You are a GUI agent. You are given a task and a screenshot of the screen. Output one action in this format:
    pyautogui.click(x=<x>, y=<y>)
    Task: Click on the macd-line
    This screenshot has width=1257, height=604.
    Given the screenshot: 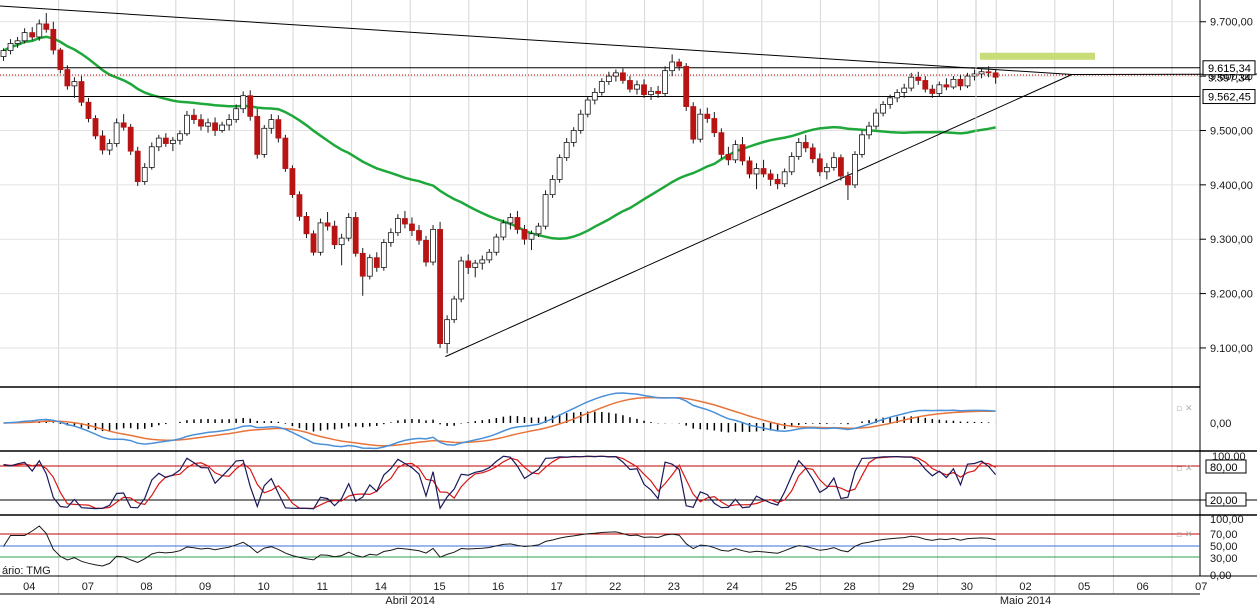 What is the action you would take?
    pyautogui.click(x=499, y=421)
    